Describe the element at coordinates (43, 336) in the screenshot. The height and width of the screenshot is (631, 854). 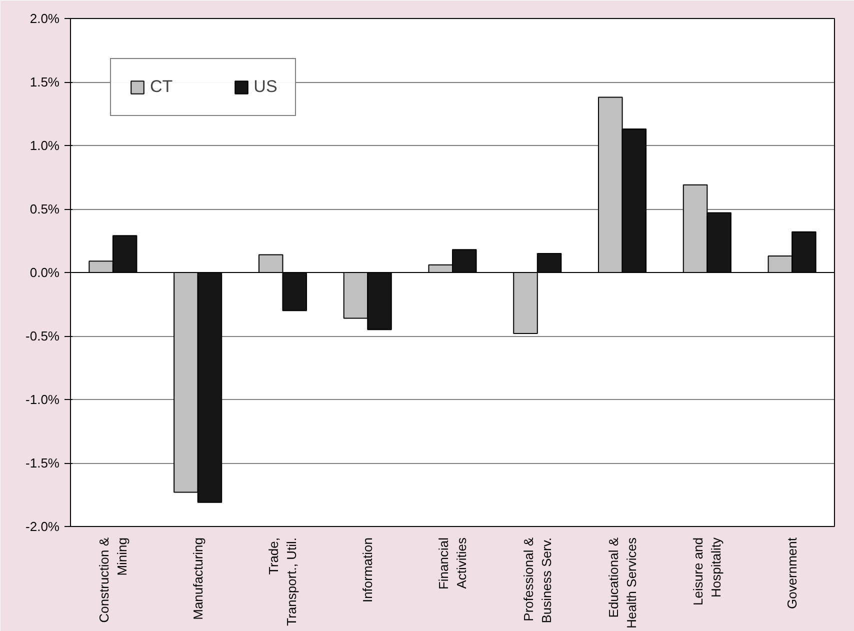
I see `y-tick-label: -0.5%` at that location.